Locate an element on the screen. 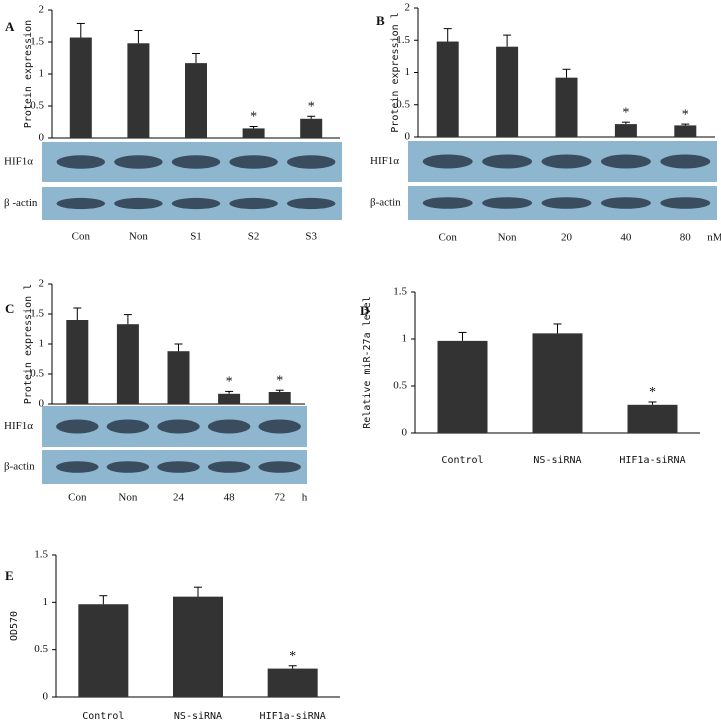 This screenshot has height=722, width=721. unit-label: nM is located at coordinates (714, 238).